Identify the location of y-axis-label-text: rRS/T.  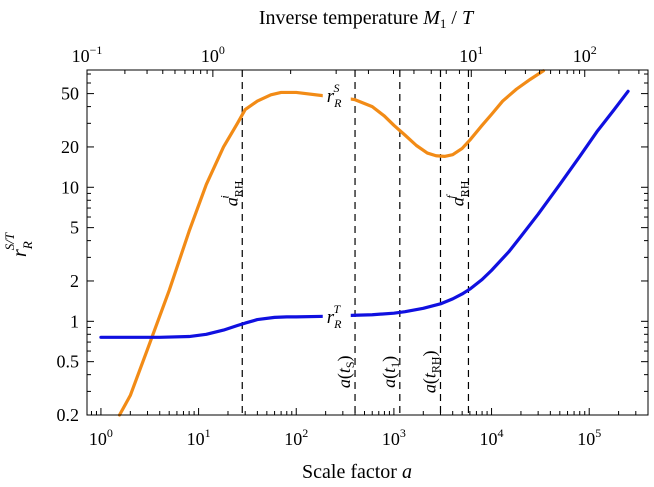
(18, 244).